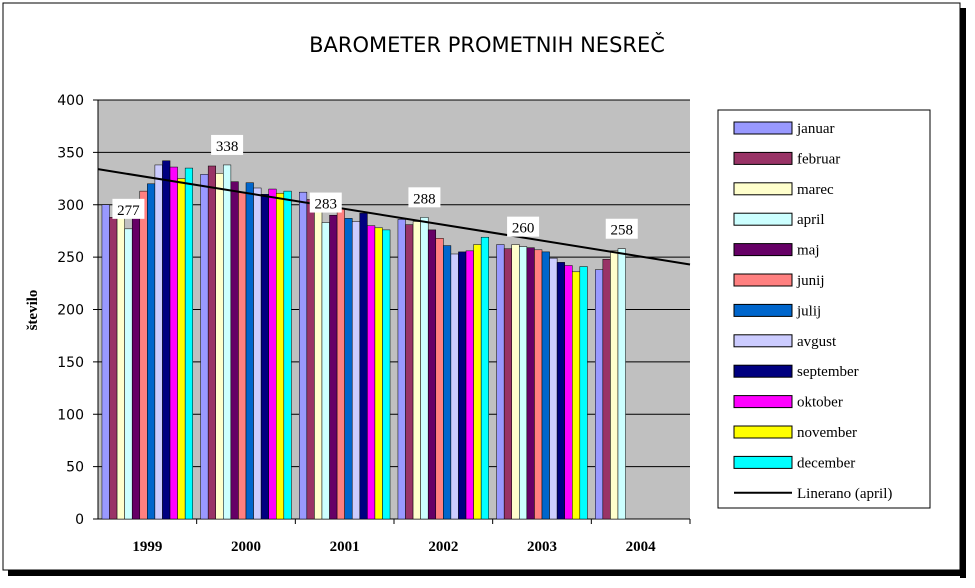  I want to click on data-label: 258, so click(622, 231).